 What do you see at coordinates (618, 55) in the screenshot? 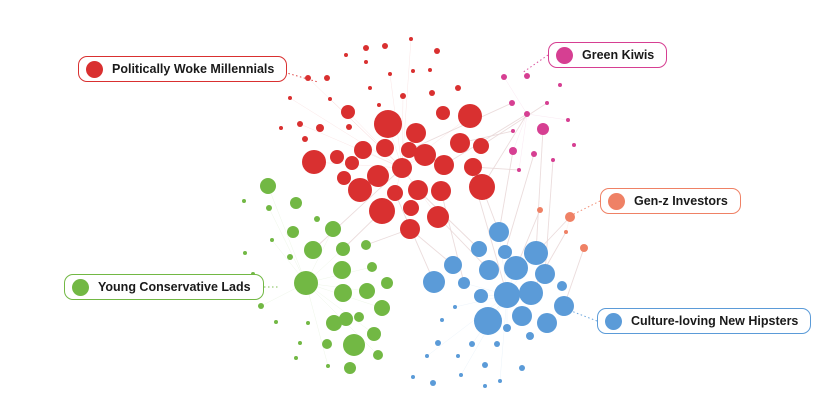
I see `cluster-label-text: Green Kiwis` at bounding box center [618, 55].